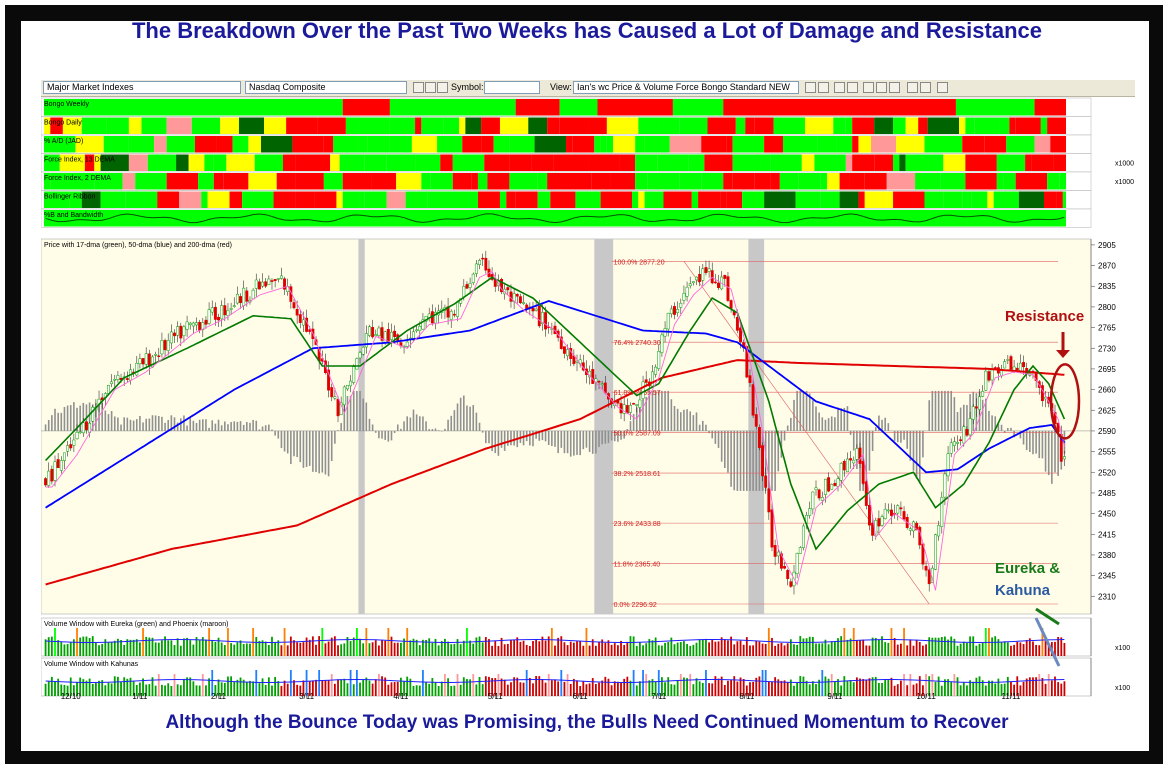 This screenshot has width=1174, height=773. I want to click on y-tick-label: 2835, so click(1107, 286).